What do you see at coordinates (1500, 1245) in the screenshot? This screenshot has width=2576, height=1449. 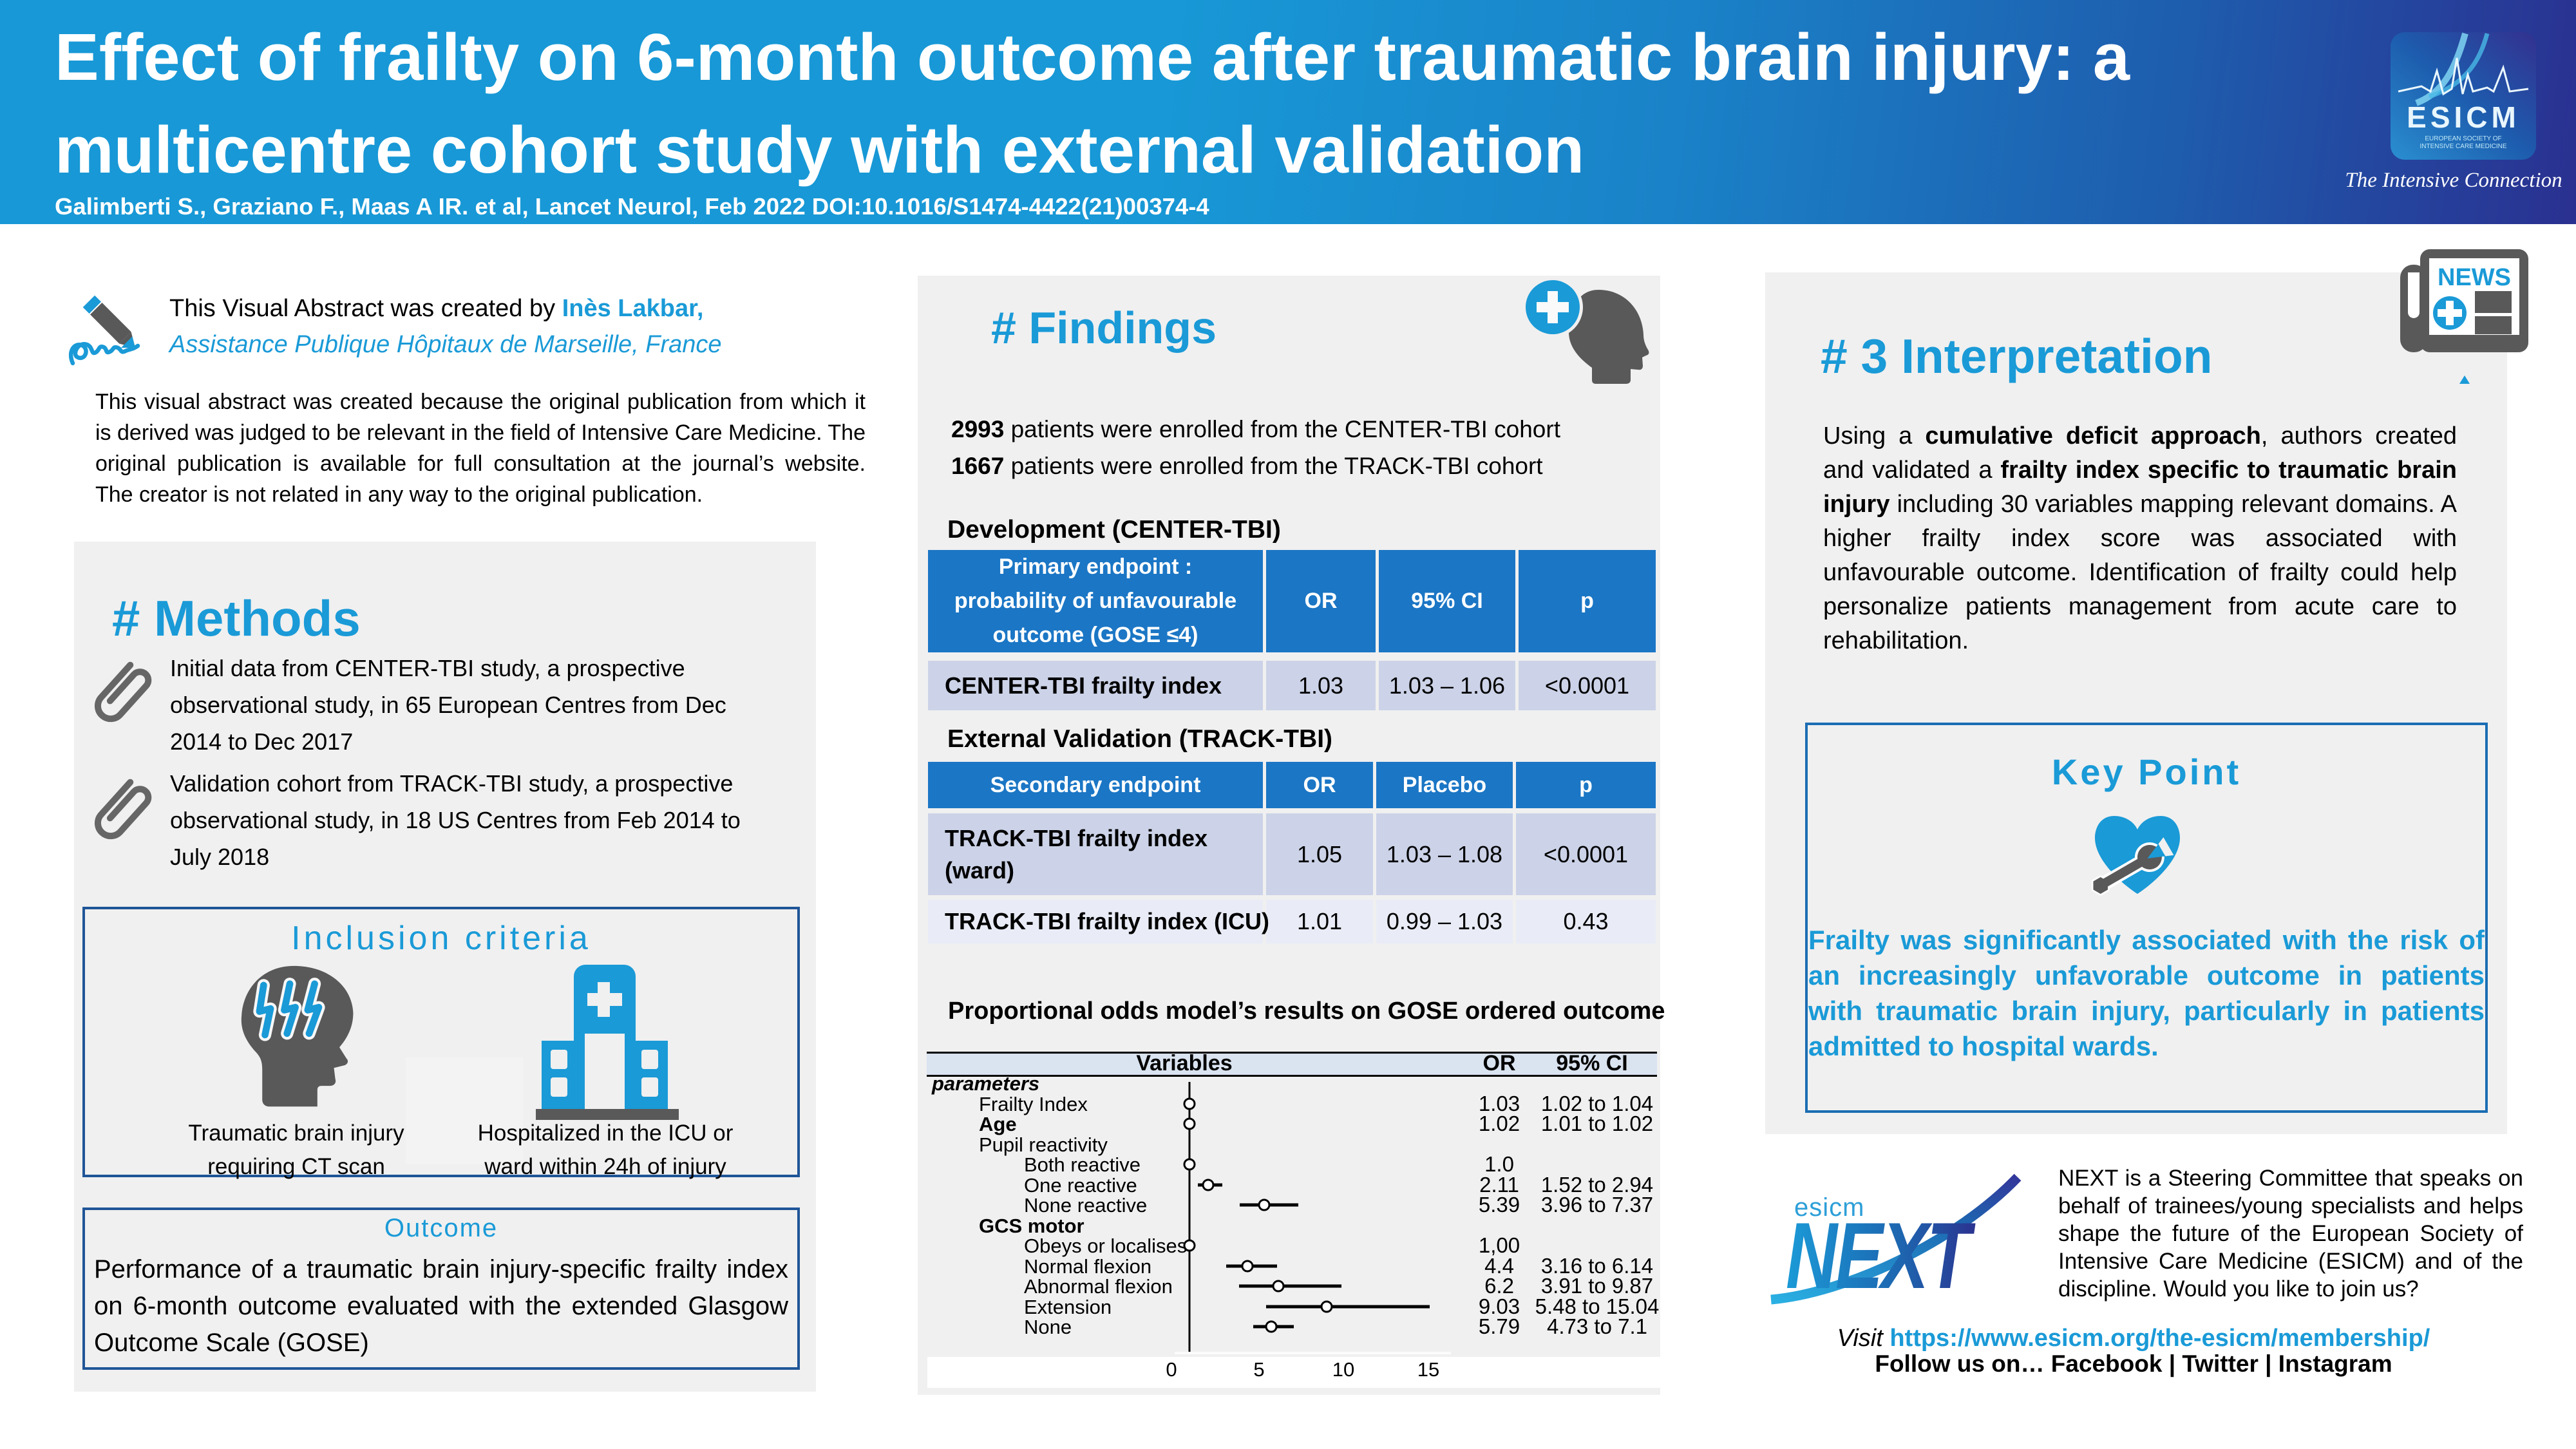 I see `svg-text: 1,00` at bounding box center [1500, 1245].